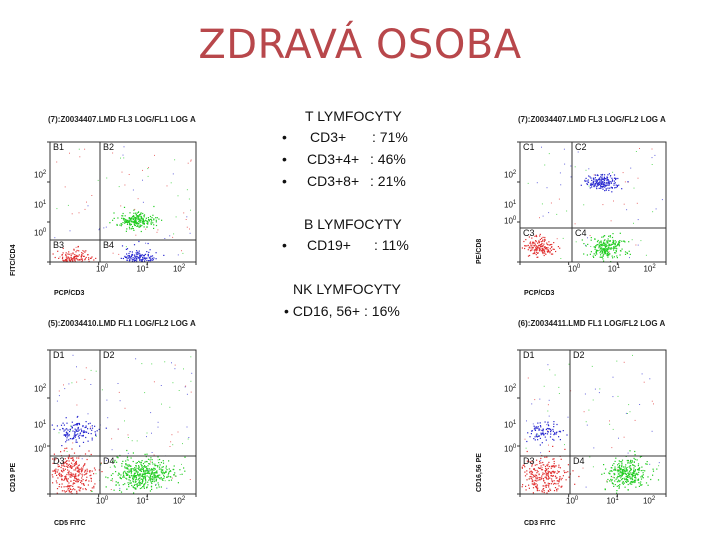 This screenshot has width=720, height=540. Describe the element at coordinates (353, 116) in the screenshot. I see `t-heading: T LYMFOCYTY` at that location.